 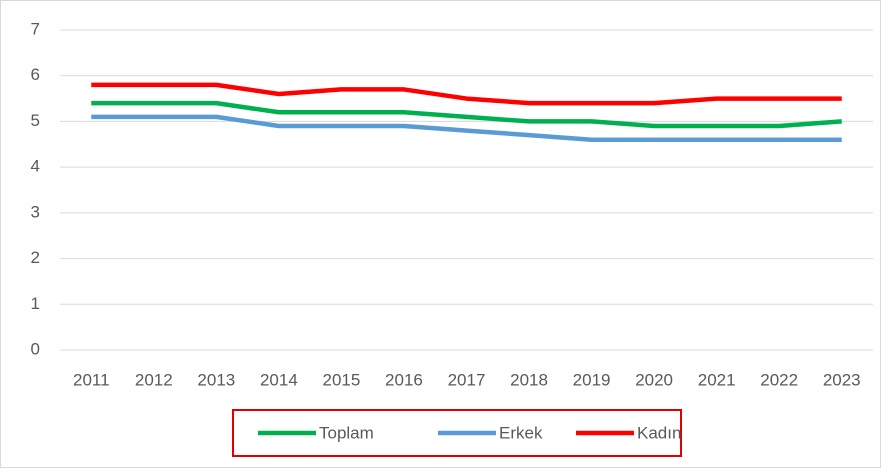 What do you see at coordinates (35, 257) in the screenshot?
I see `y-tick-label: 2` at bounding box center [35, 257].